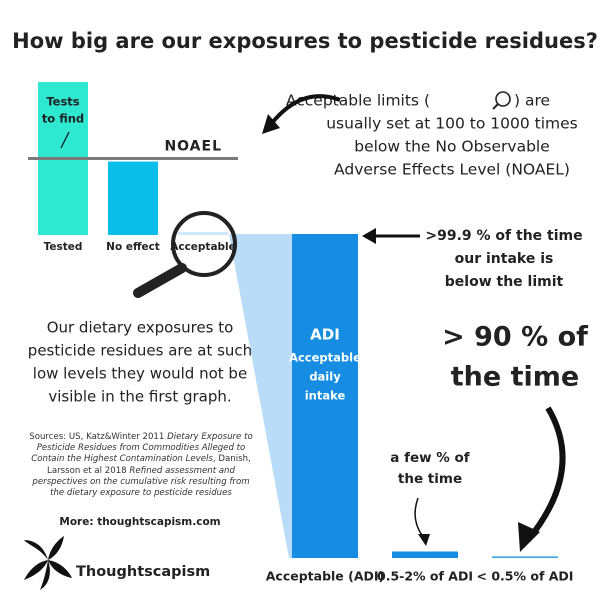 This screenshot has height=610, width=610. Describe the element at coordinates (139, 522) in the screenshot. I see `more-link: More: thoughtscapism.com` at that location.